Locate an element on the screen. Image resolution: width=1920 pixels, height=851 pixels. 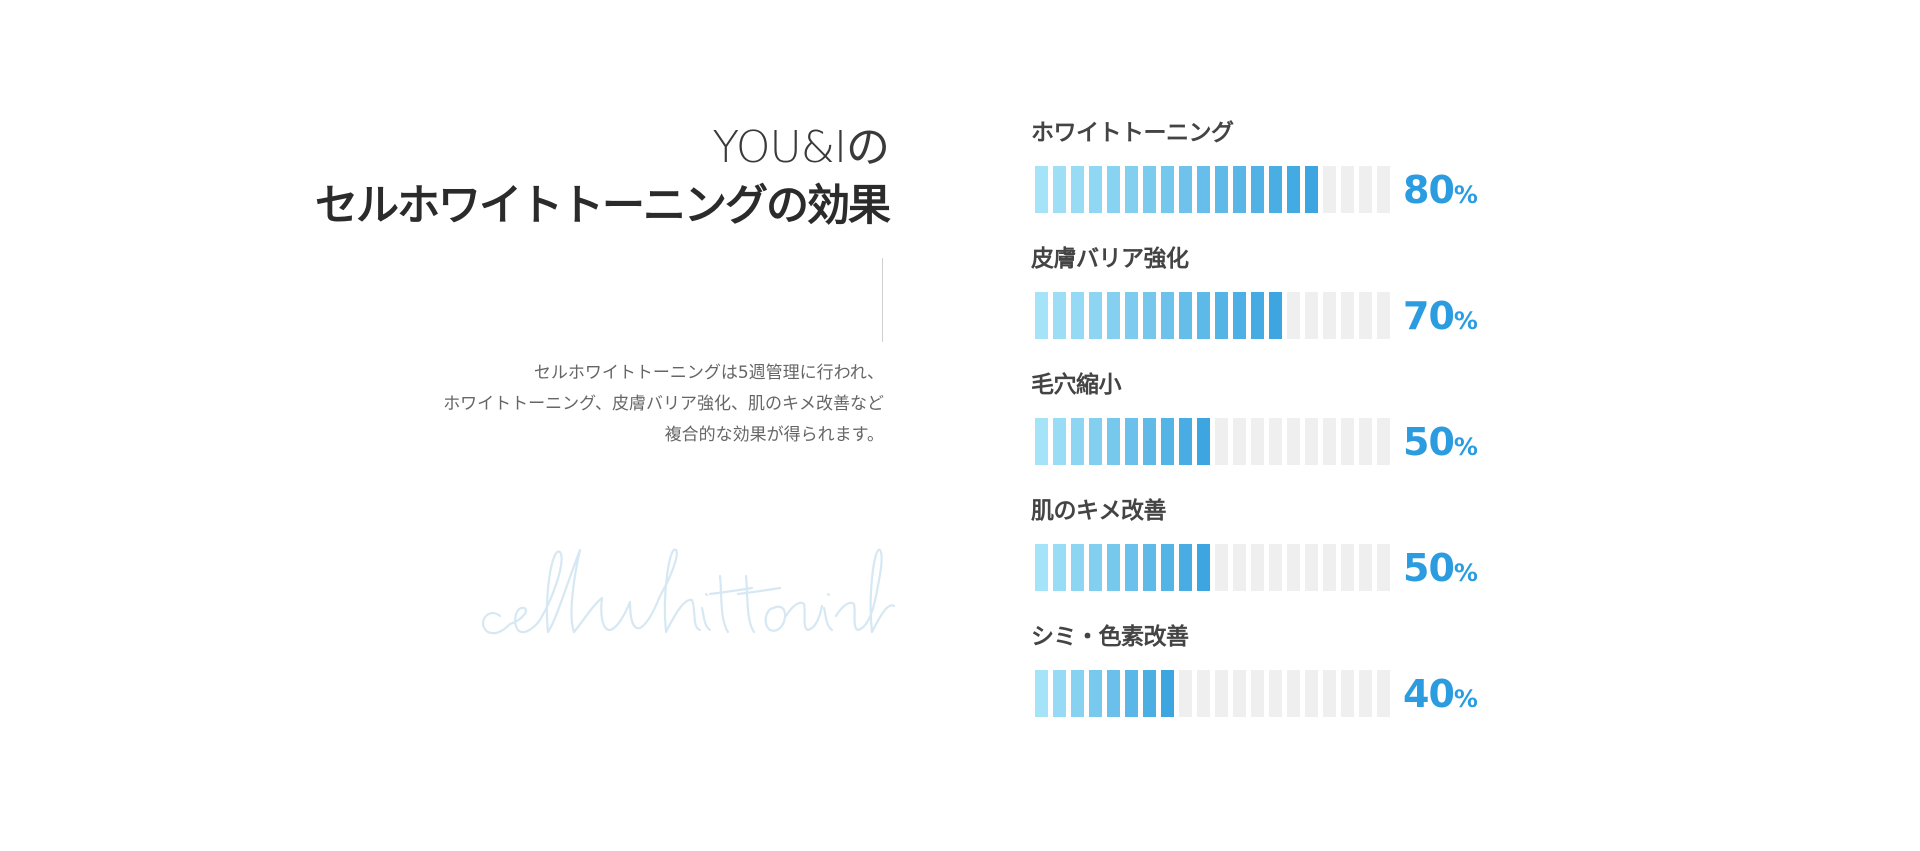
description-line: ホワイトトーニング、皮膚バリア強化、肌のキメ改善など is located at coordinates (663, 404).